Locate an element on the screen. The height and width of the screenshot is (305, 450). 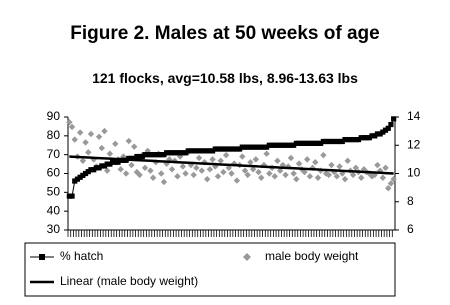
y2-tick-label: 12 is located at coordinates (414, 144).